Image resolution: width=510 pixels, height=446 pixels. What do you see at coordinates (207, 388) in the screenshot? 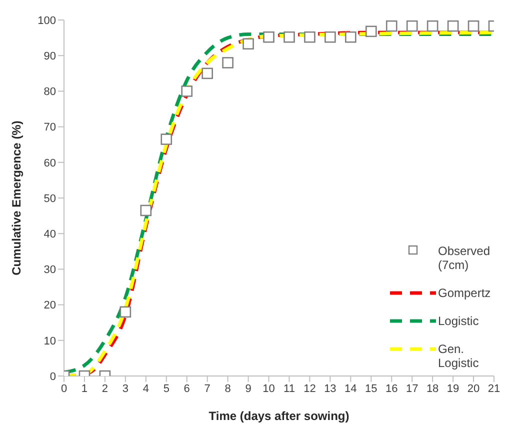
I see `x-tick-label: 7` at bounding box center [207, 388].